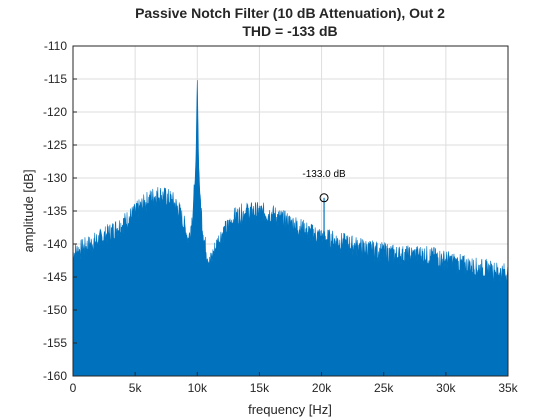 The width and height of the screenshot is (560, 420). What do you see at coordinates (55, 277) in the screenshot?
I see `y-tick-label: -145` at bounding box center [55, 277].